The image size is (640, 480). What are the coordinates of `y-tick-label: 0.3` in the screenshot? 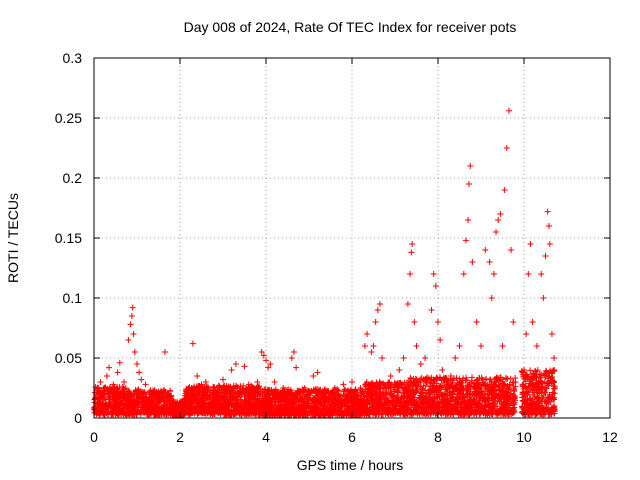 It's located at (73, 58).